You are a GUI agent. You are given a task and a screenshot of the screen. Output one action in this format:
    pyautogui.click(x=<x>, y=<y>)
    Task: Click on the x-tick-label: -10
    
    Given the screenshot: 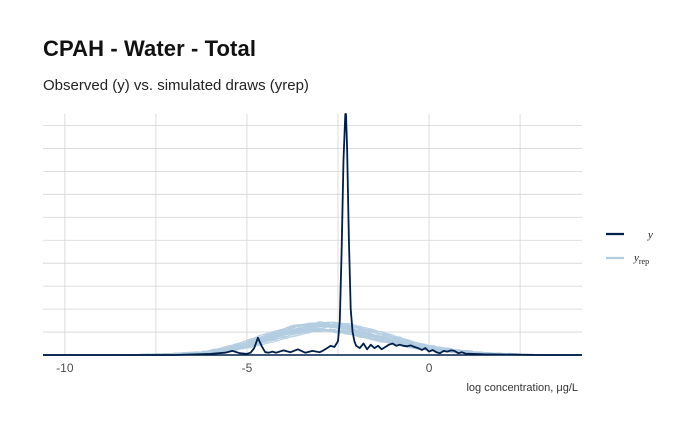 What is the action you would take?
    pyautogui.click(x=65, y=368)
    